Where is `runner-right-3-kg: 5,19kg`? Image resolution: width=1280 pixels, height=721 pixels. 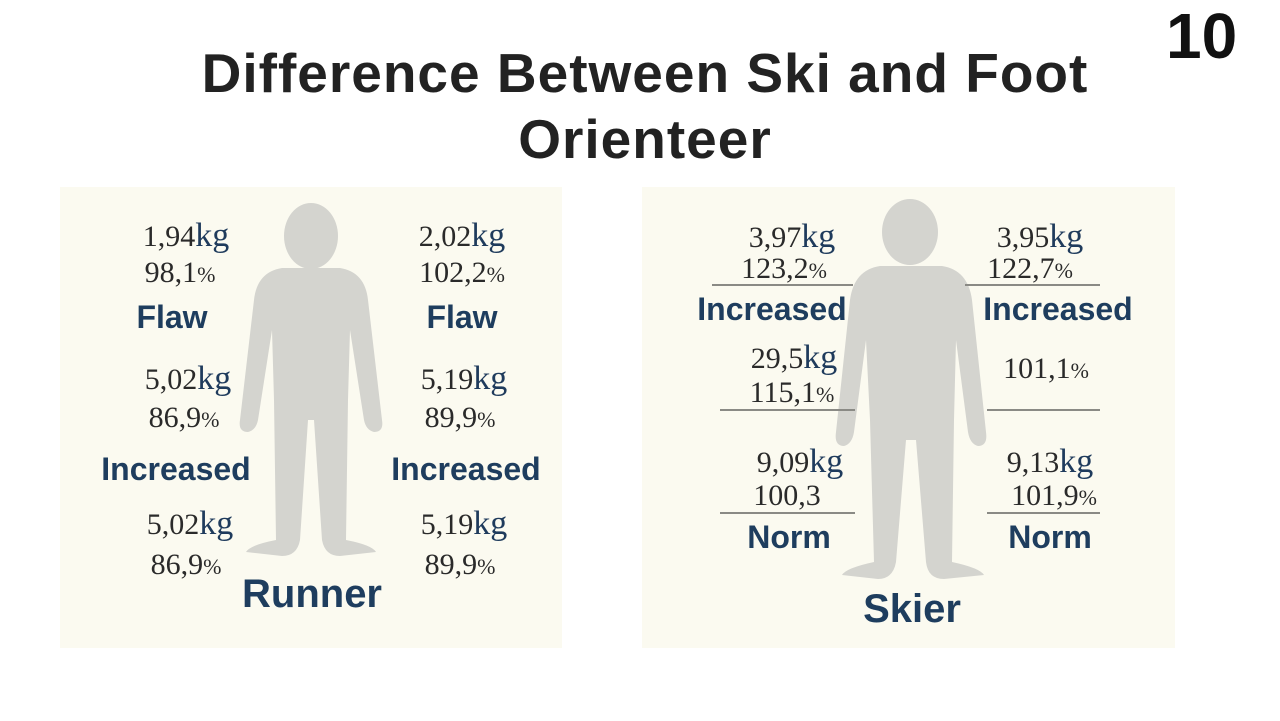
runner-right-3-kg: 5,19kg is located at coordinates (464, 523).